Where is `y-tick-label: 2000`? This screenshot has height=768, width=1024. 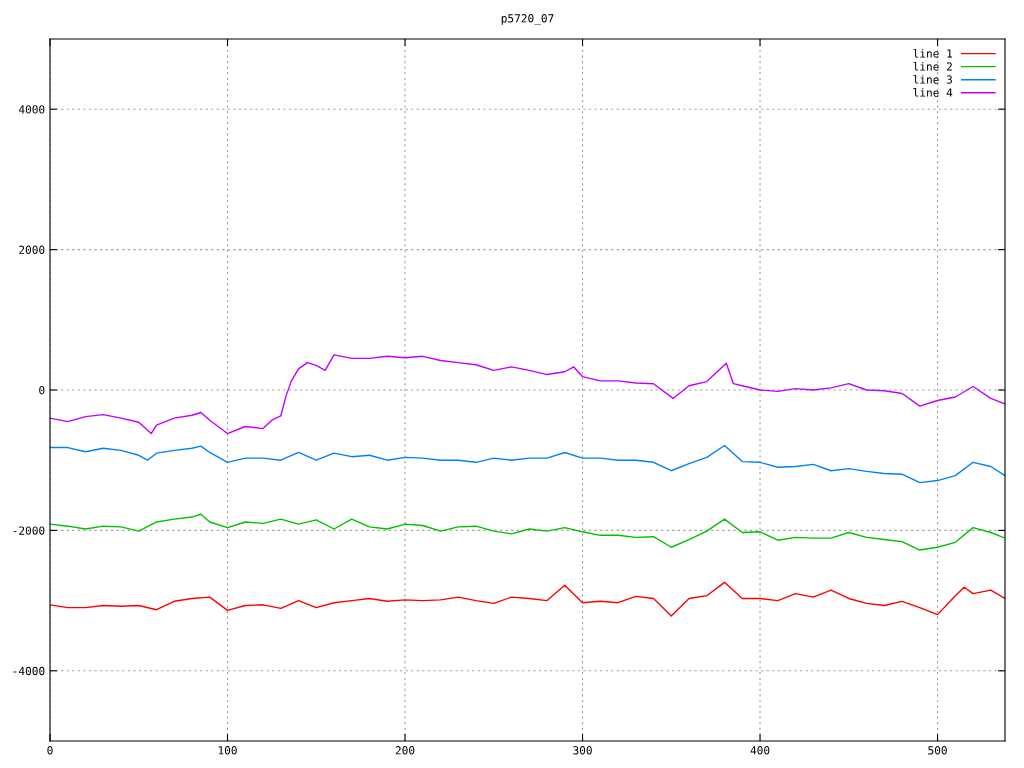
y-tick-label: 2000 is located at coordinates (32, 250).